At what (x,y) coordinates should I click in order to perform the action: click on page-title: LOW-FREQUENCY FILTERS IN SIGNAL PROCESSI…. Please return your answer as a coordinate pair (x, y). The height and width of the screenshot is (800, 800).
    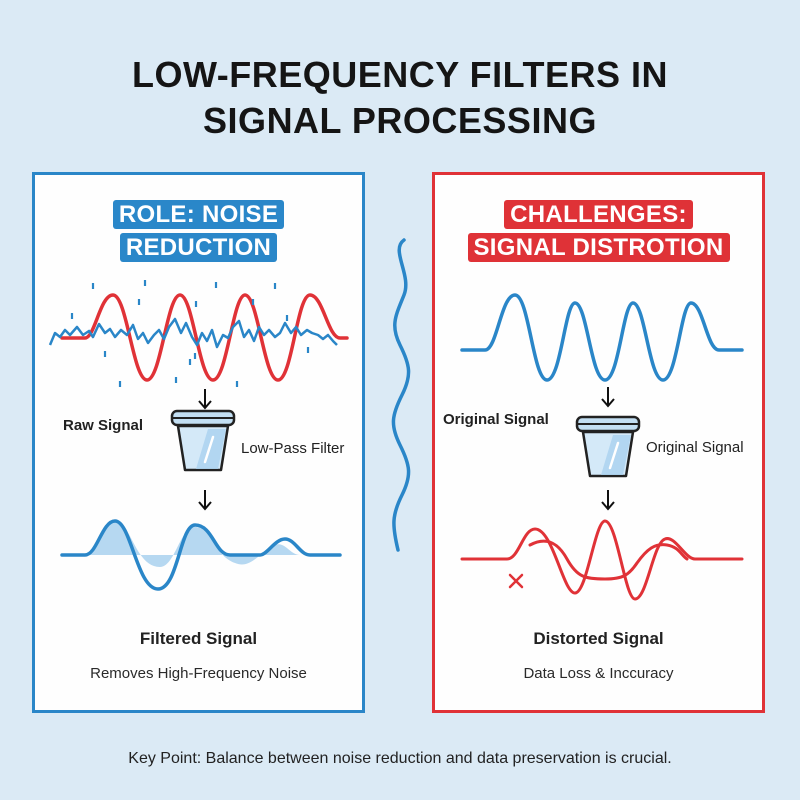
    Looking at the image, I should click on (400, 98).